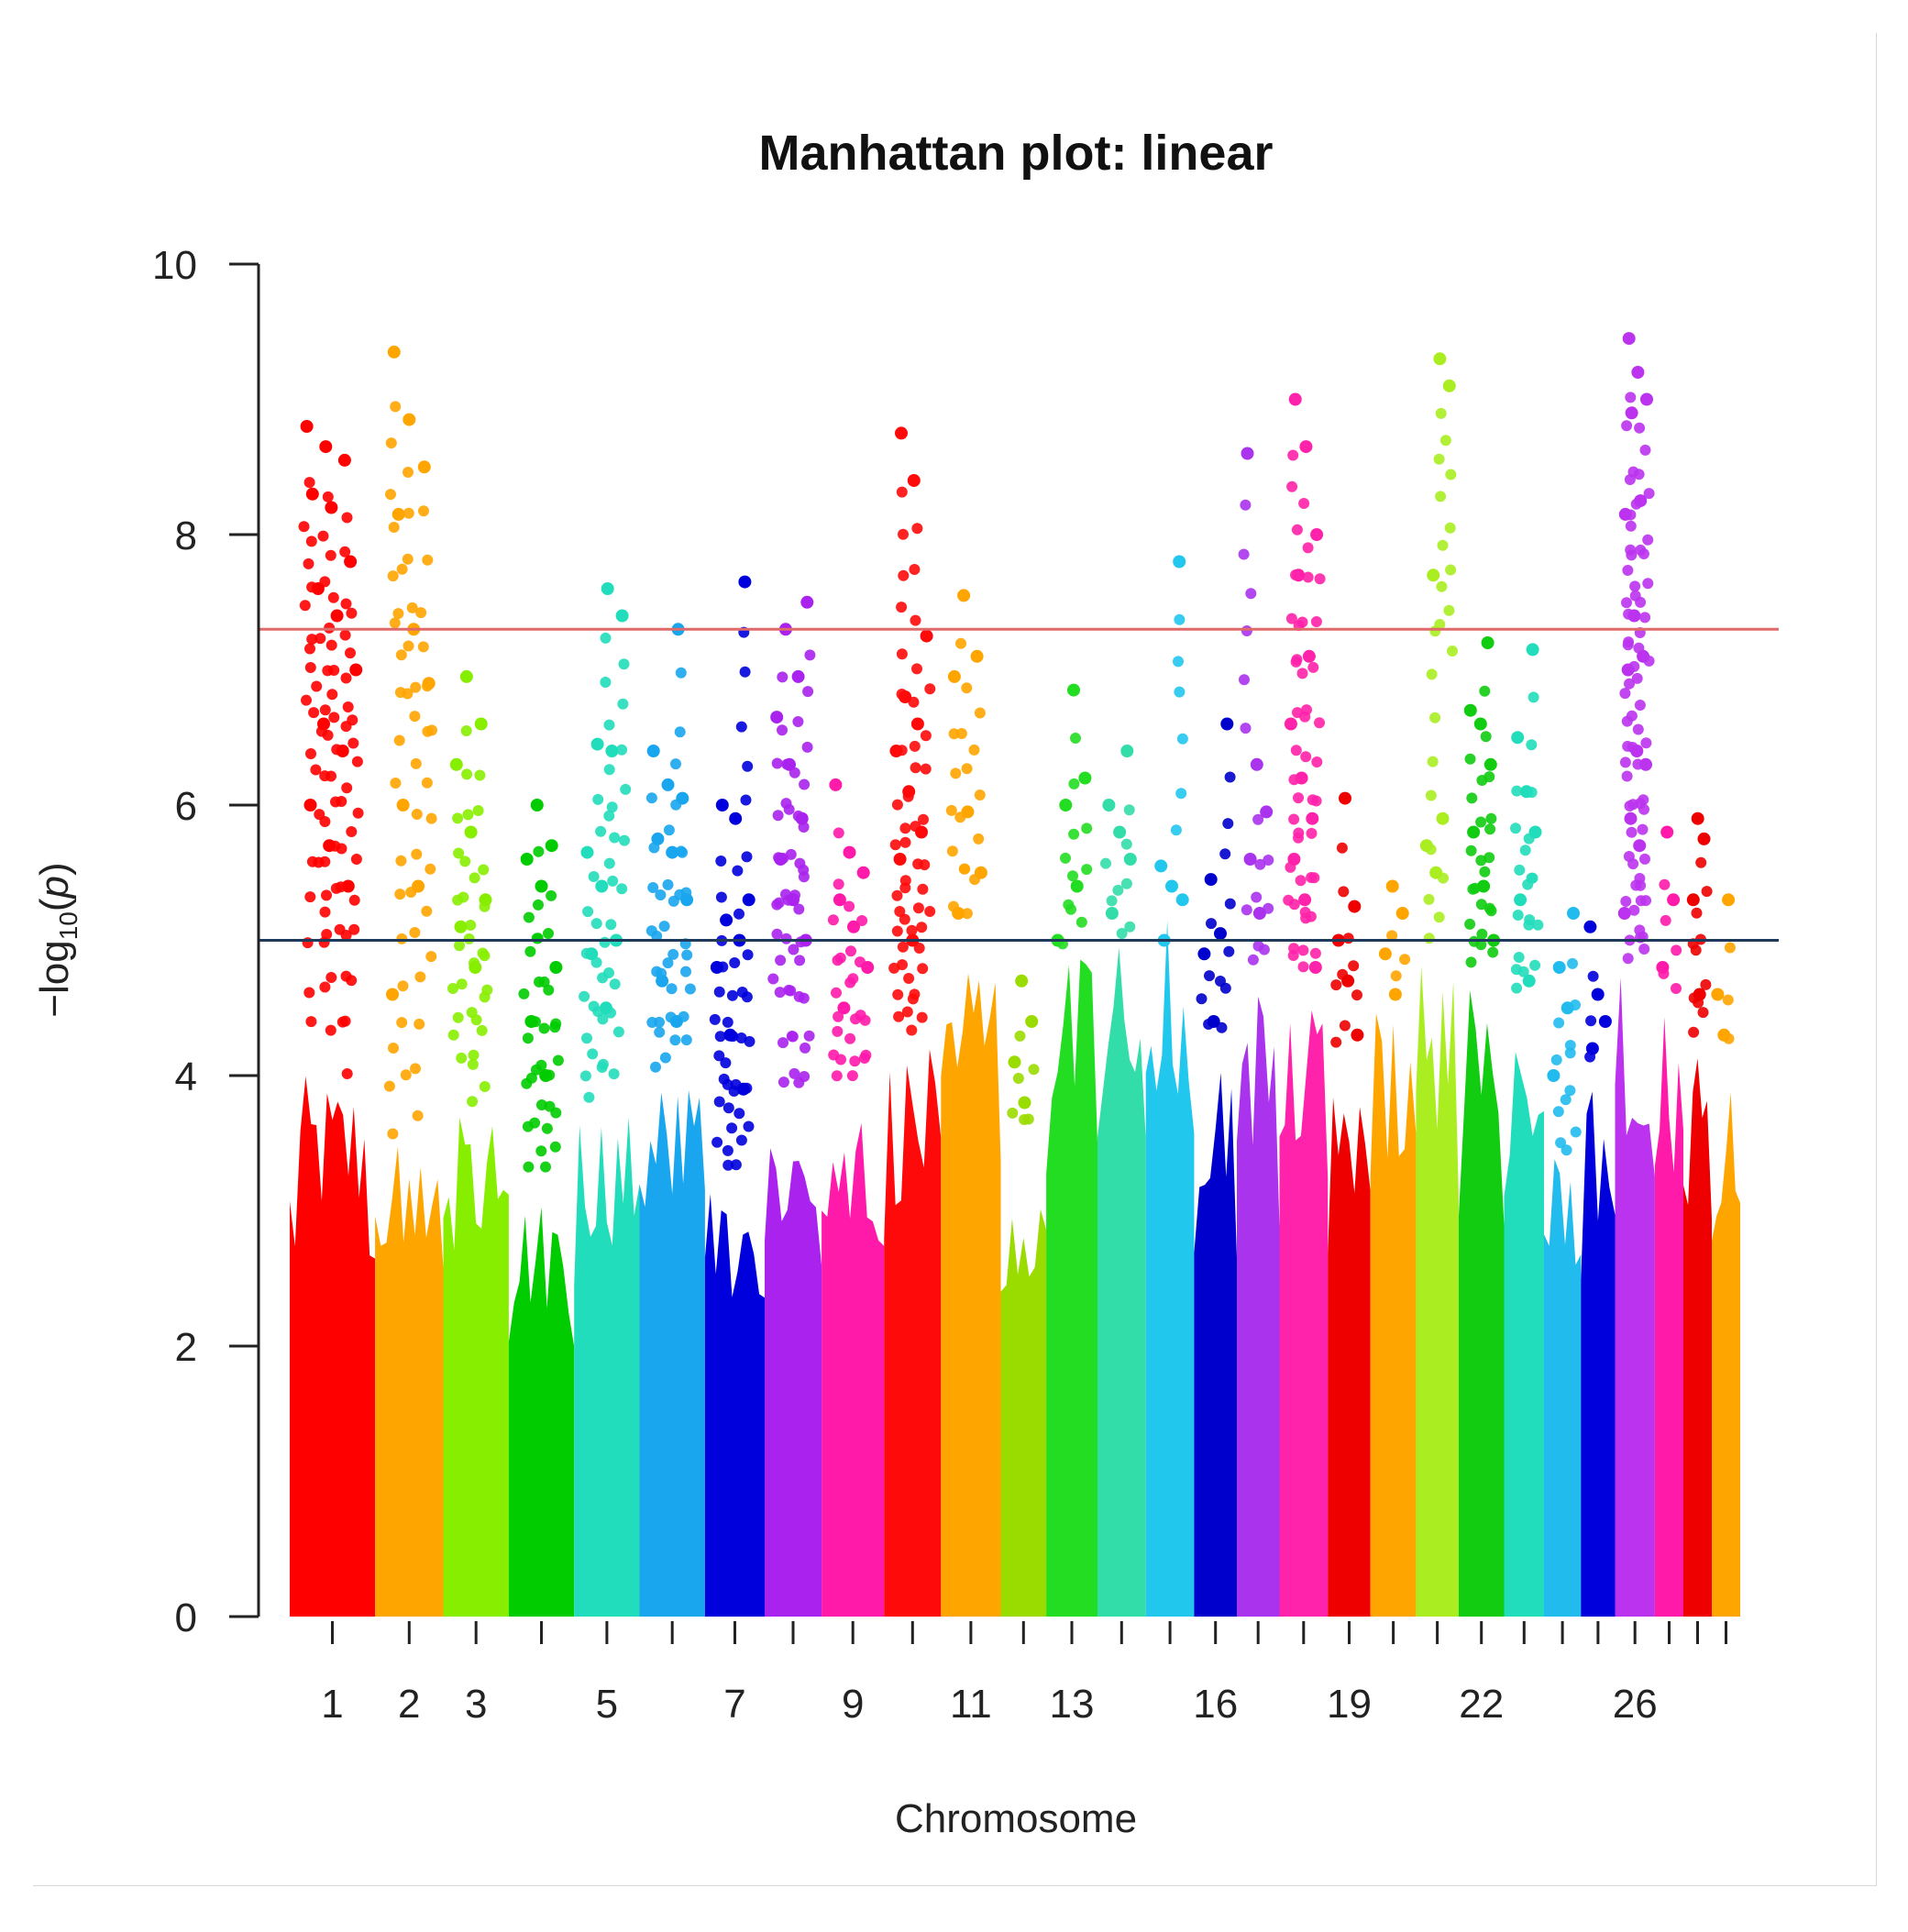  What do you see at coordinates (1698, 1337) in the screenshot?
I see `chromosome-28-bulk` at bounding box center [1698, 1337].